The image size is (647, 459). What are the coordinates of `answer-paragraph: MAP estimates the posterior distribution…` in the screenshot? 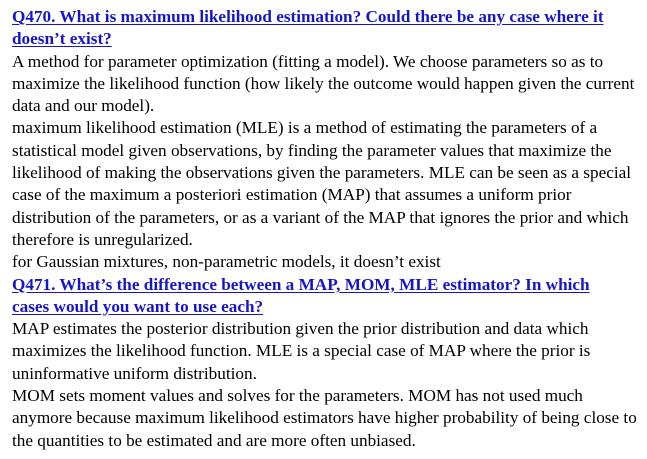 It's located at (301, 351).